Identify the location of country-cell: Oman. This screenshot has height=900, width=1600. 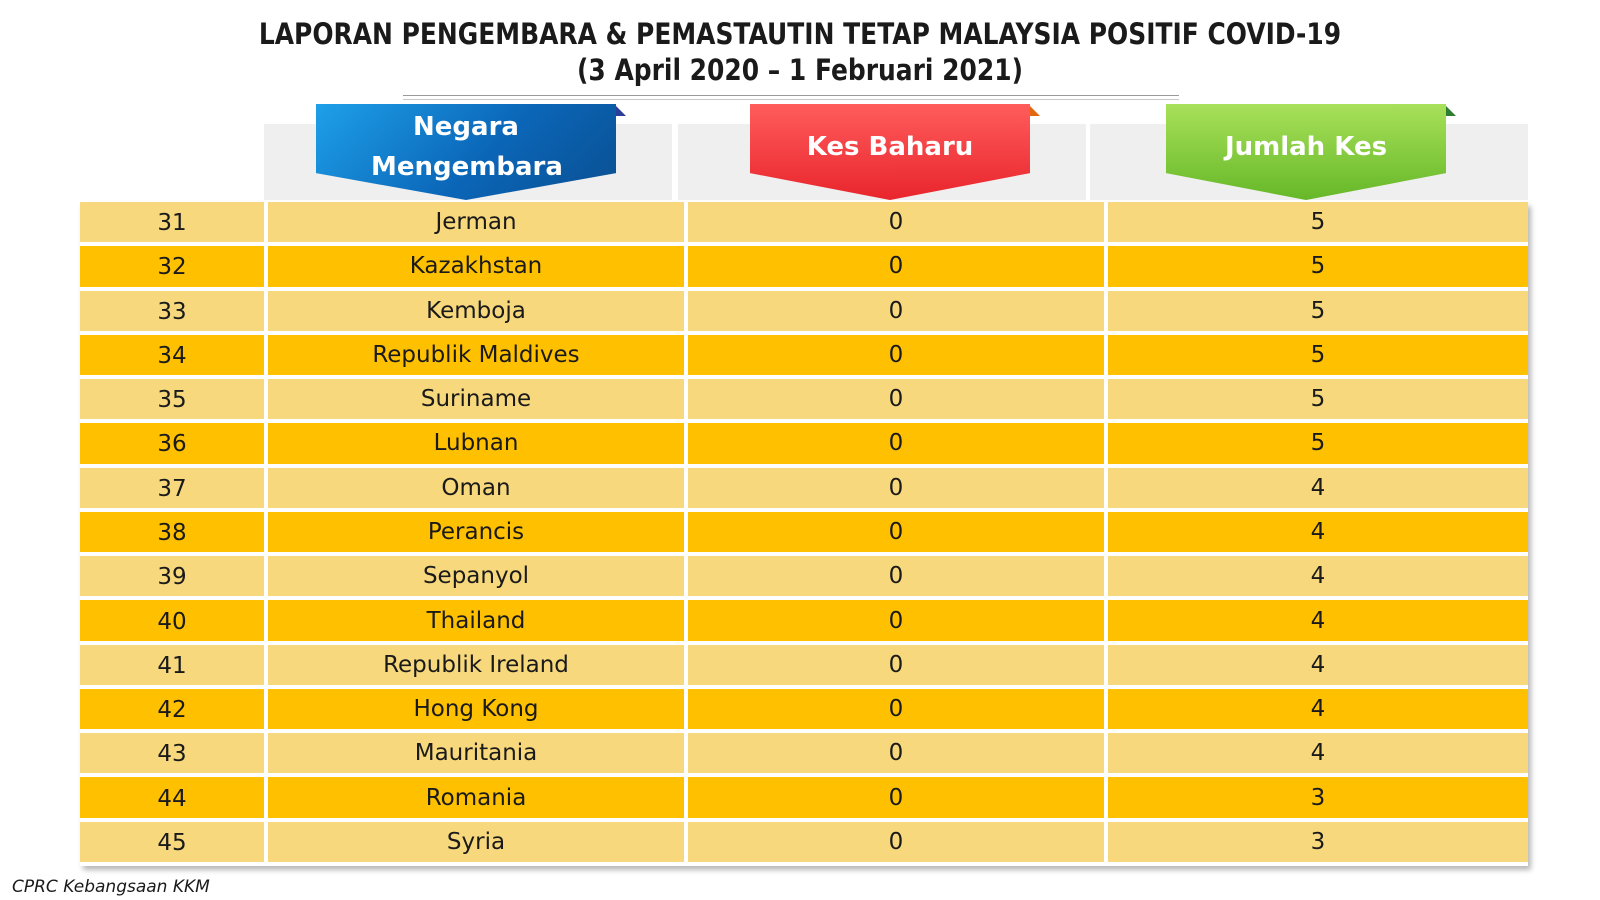
(478, 489).